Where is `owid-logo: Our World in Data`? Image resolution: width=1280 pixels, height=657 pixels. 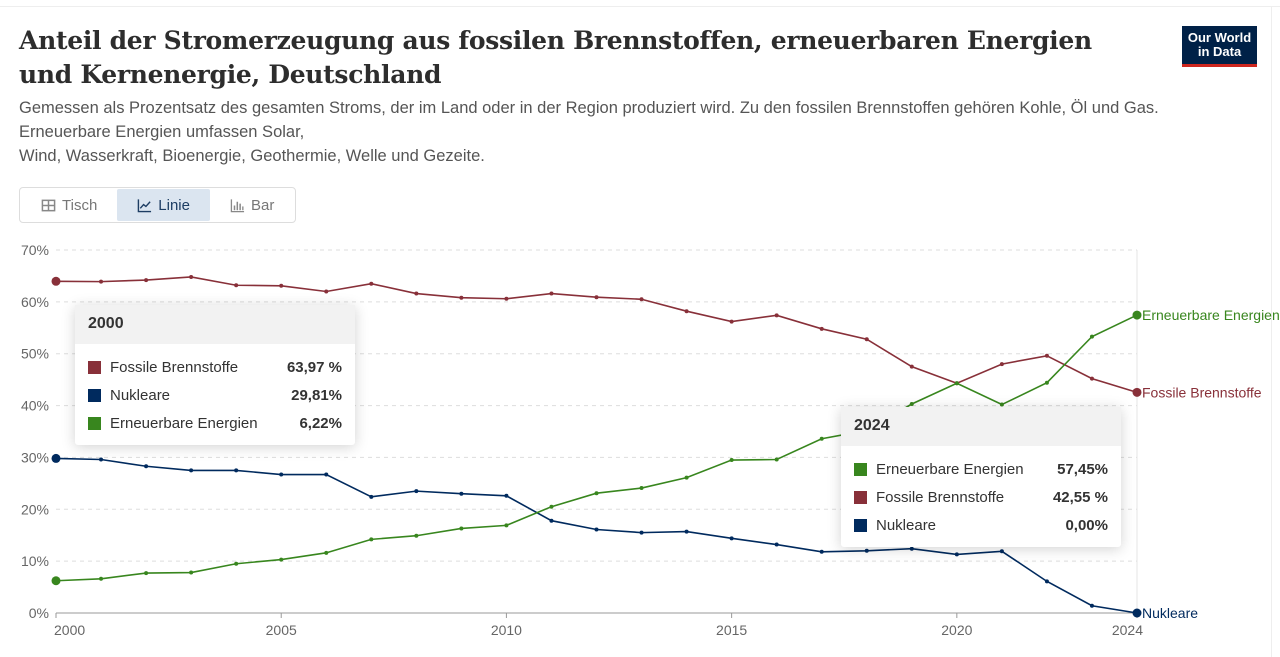
owid-logo: Our World in Data is located at coordinates (1219, 46).